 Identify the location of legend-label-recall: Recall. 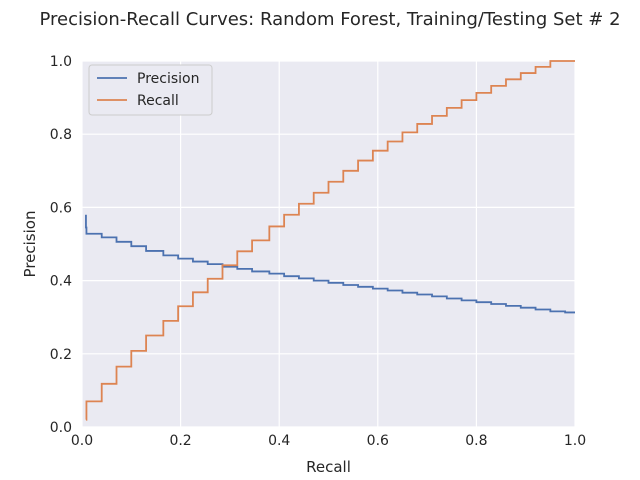
(158, 101).